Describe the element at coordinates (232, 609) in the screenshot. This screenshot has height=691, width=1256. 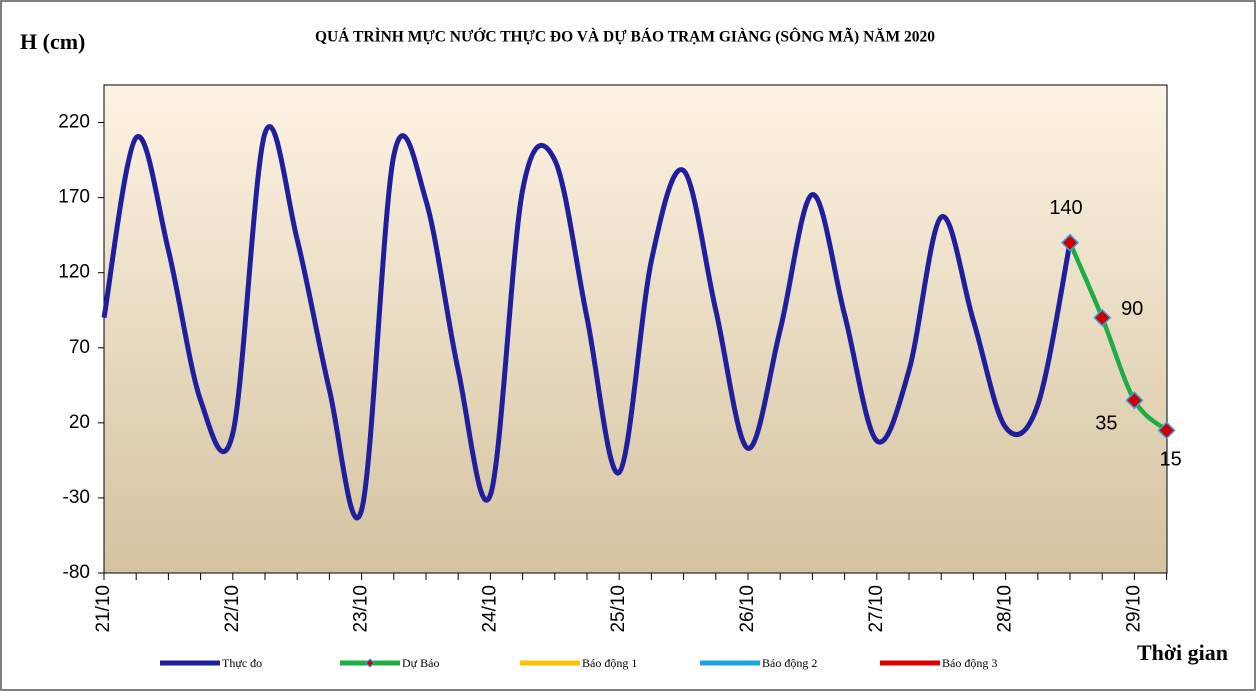
I see `x-tick-label: 22/10` at that location.